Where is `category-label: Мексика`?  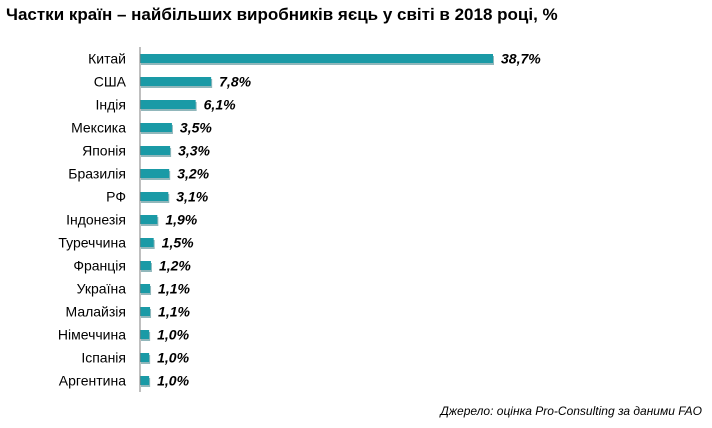 category-label: Мексика is located at coordinates (98, 128).